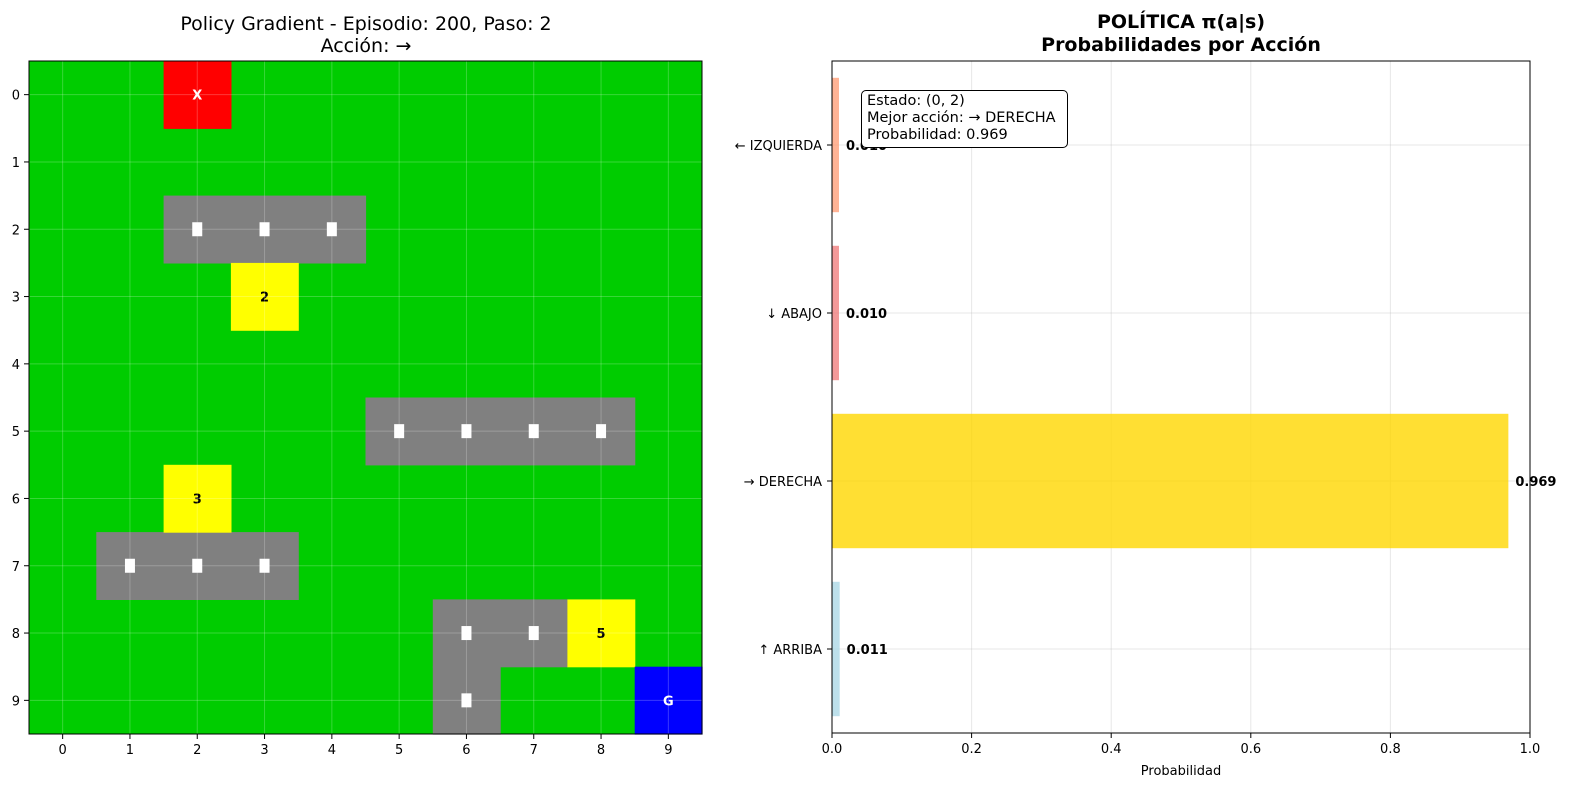 This screenshot has width=1574, height=790. Describe the element at coordinates (16, 96) in the screenshot. I see `y-tick-label: 0` at that location.